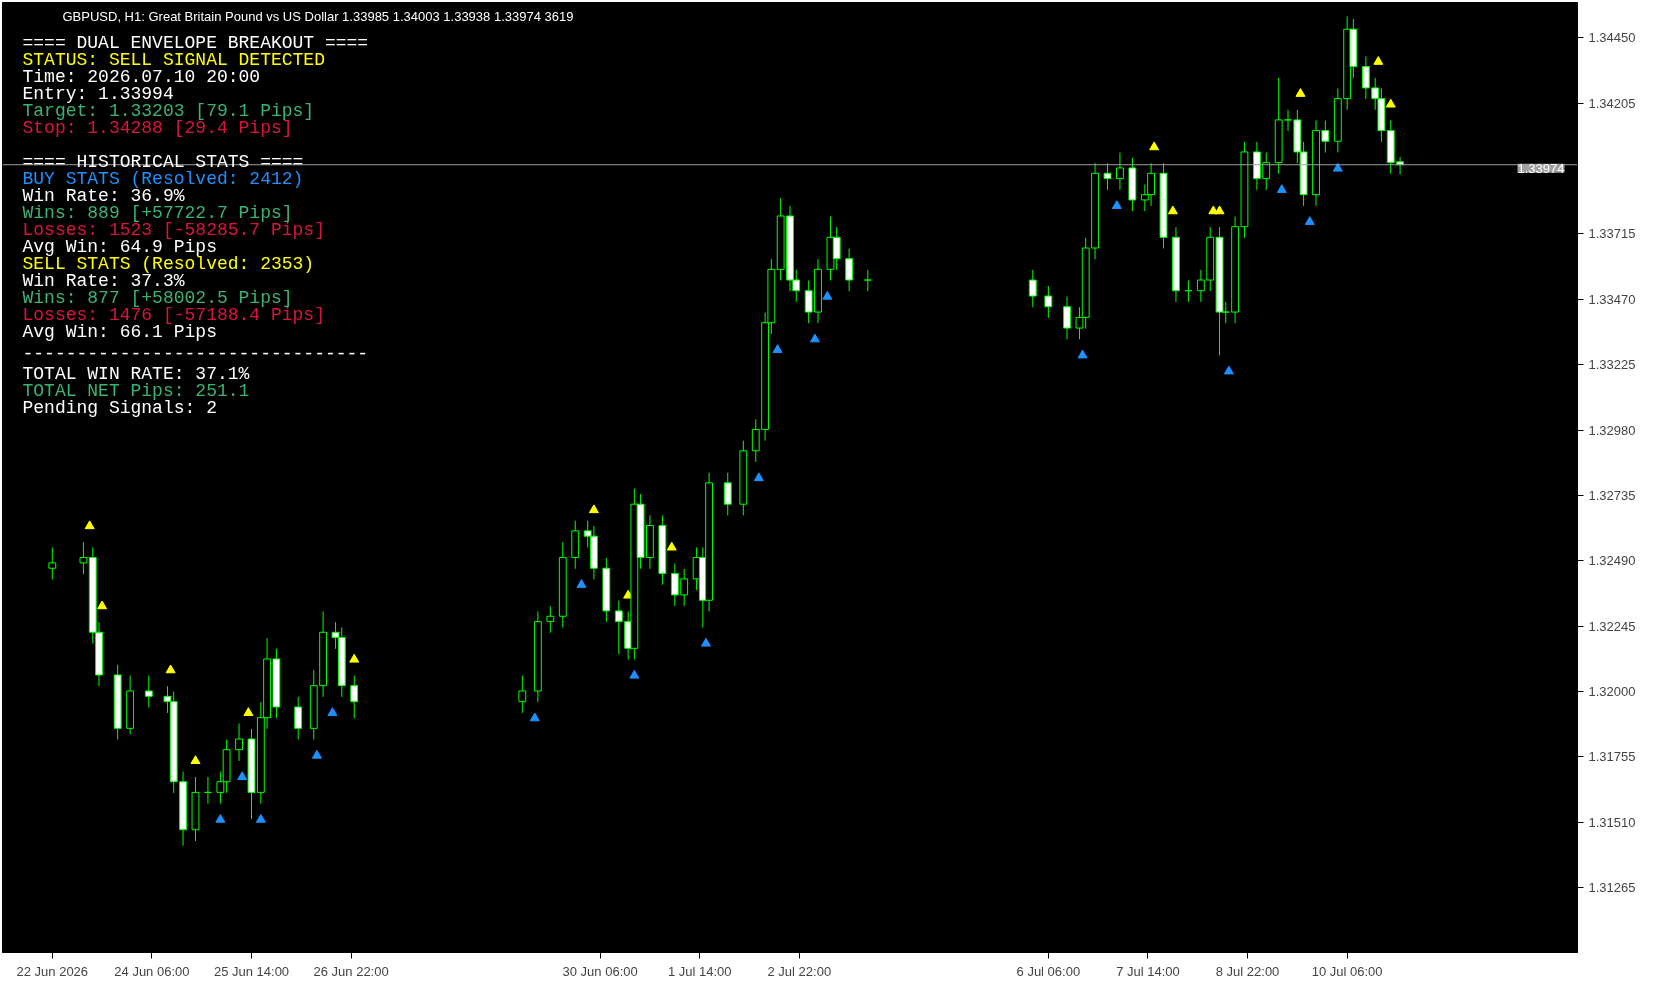 Image resolution: width=1659 pixels, height=981 pixels. I want to click on y-tick-label: 1.31755, so click(1612, 757).